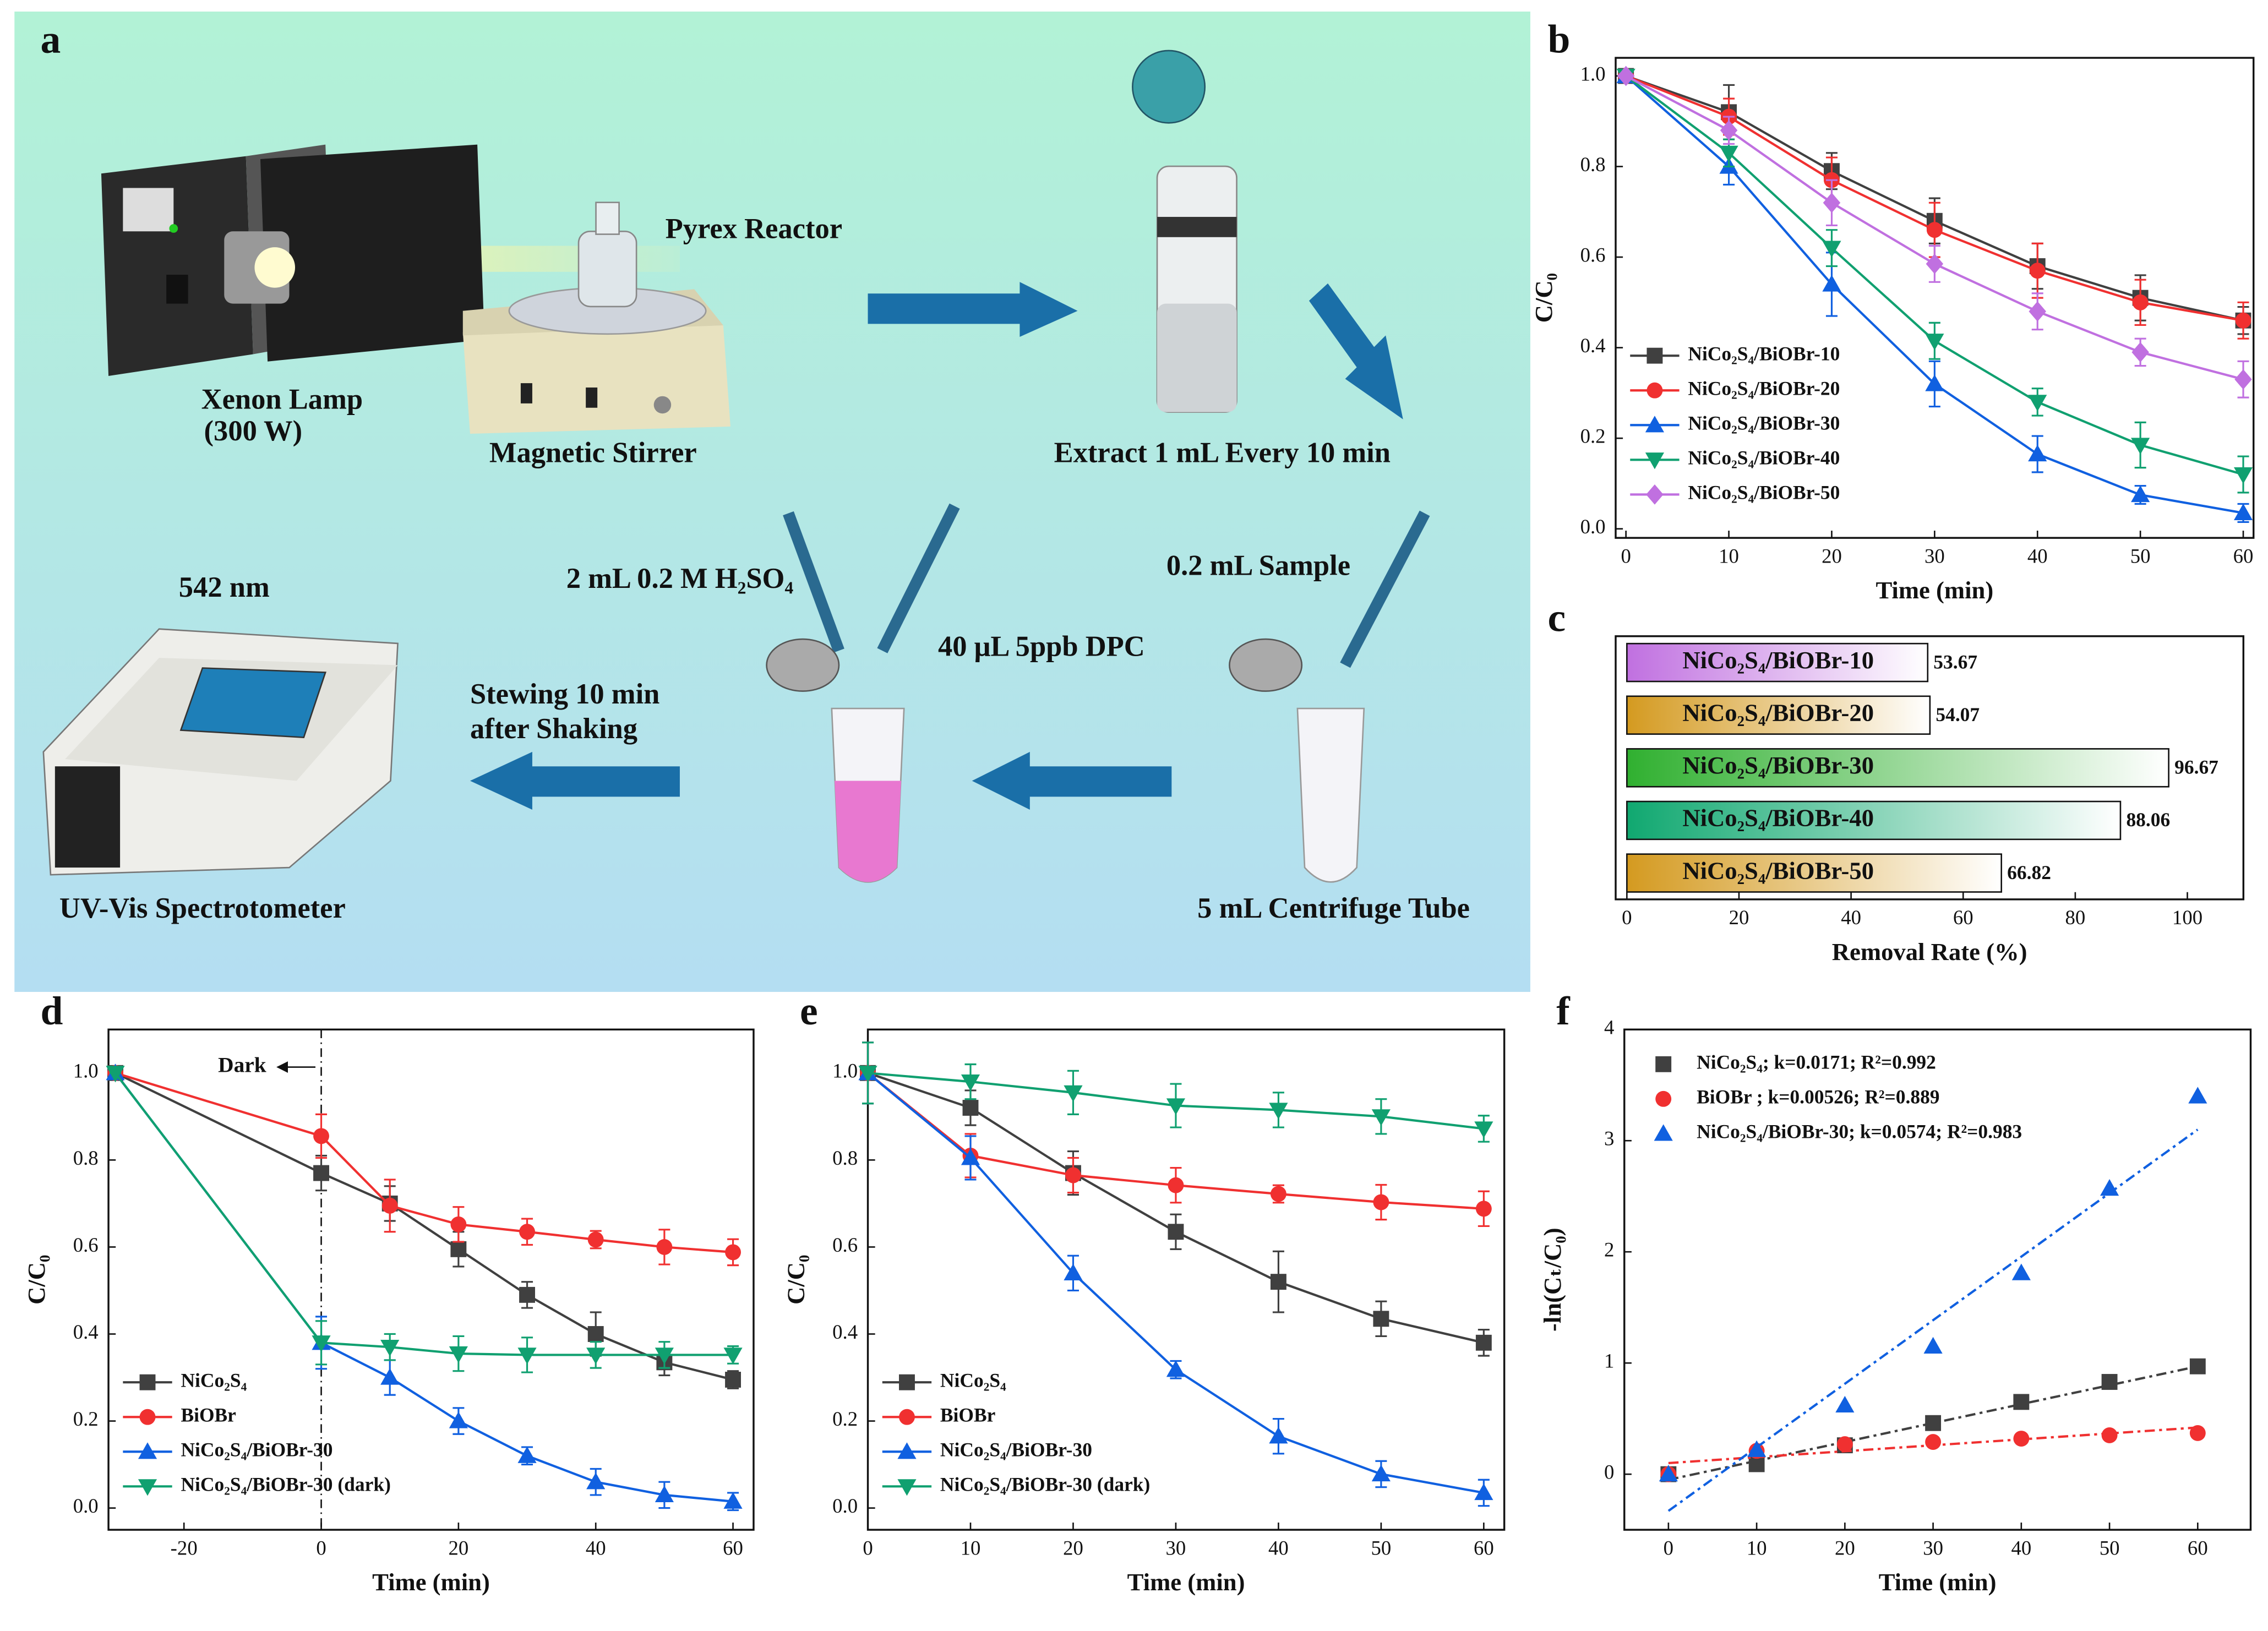 Image resolution: width=2268 pixels, height=1631 pixels. I want to click on legend-label: NiCo₂S₄/BiOBr-30 (dark), so click(1045, 1484).